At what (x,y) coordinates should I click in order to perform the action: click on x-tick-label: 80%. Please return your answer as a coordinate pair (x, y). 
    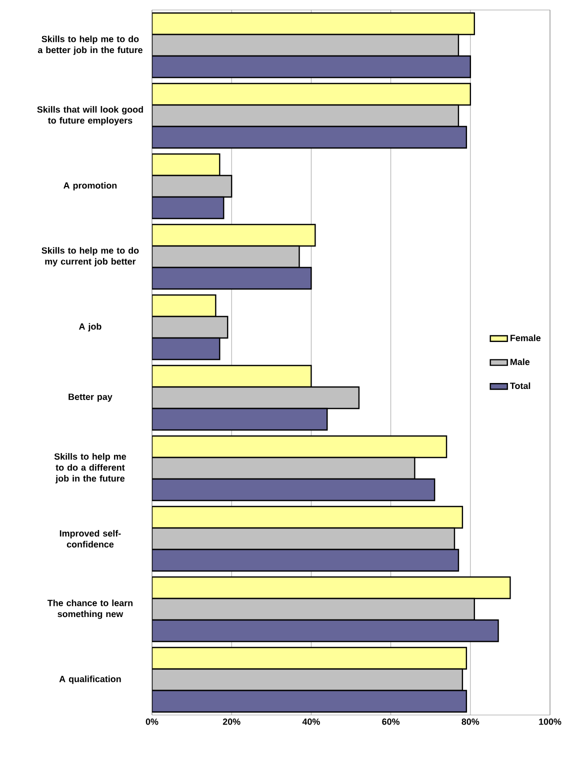
    Looking at the image, I should click on (471, 721).